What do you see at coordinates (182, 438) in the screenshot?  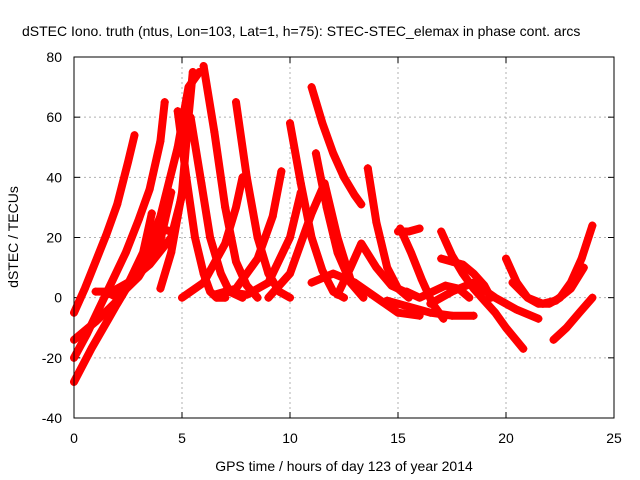 I see `x-tick-label: 5` at bounding box center [182, 438].